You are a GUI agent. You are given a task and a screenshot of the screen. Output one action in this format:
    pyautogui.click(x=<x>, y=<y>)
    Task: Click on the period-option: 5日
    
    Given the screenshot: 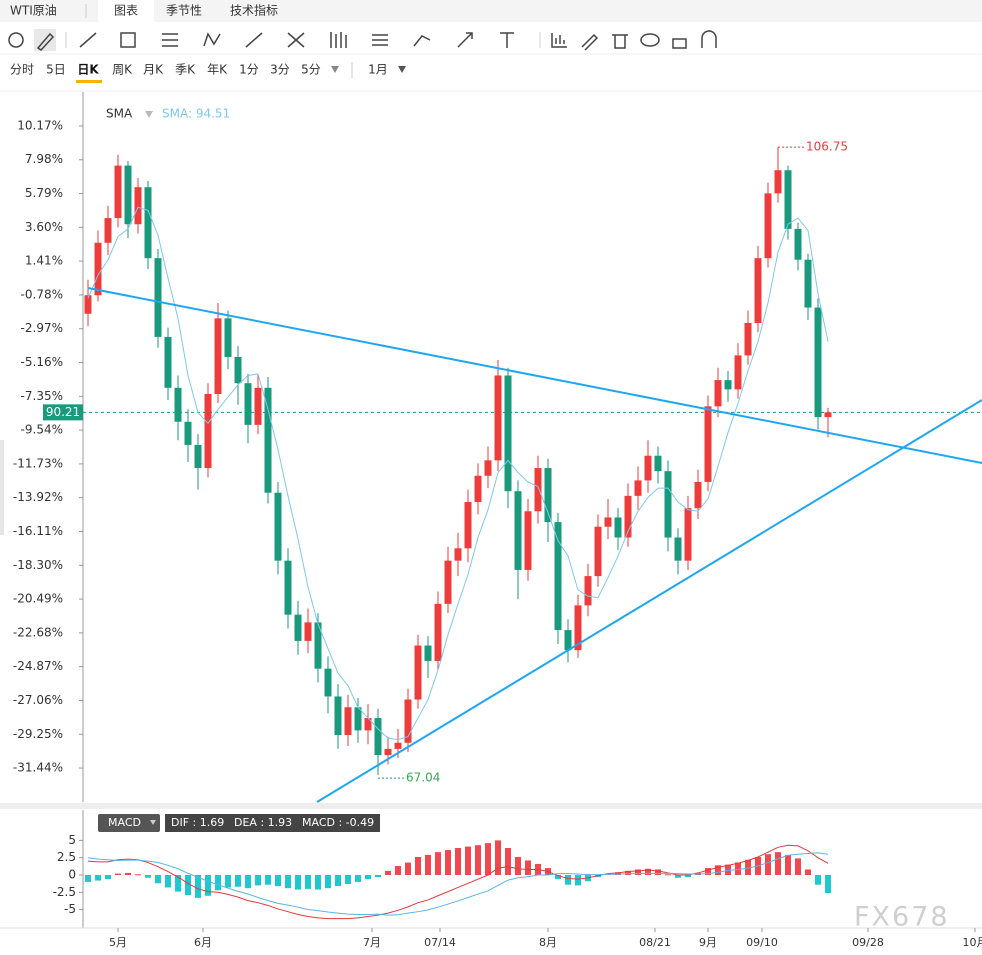 What is the action you would take?
    pyautogui.click(x=56, y=70)
    